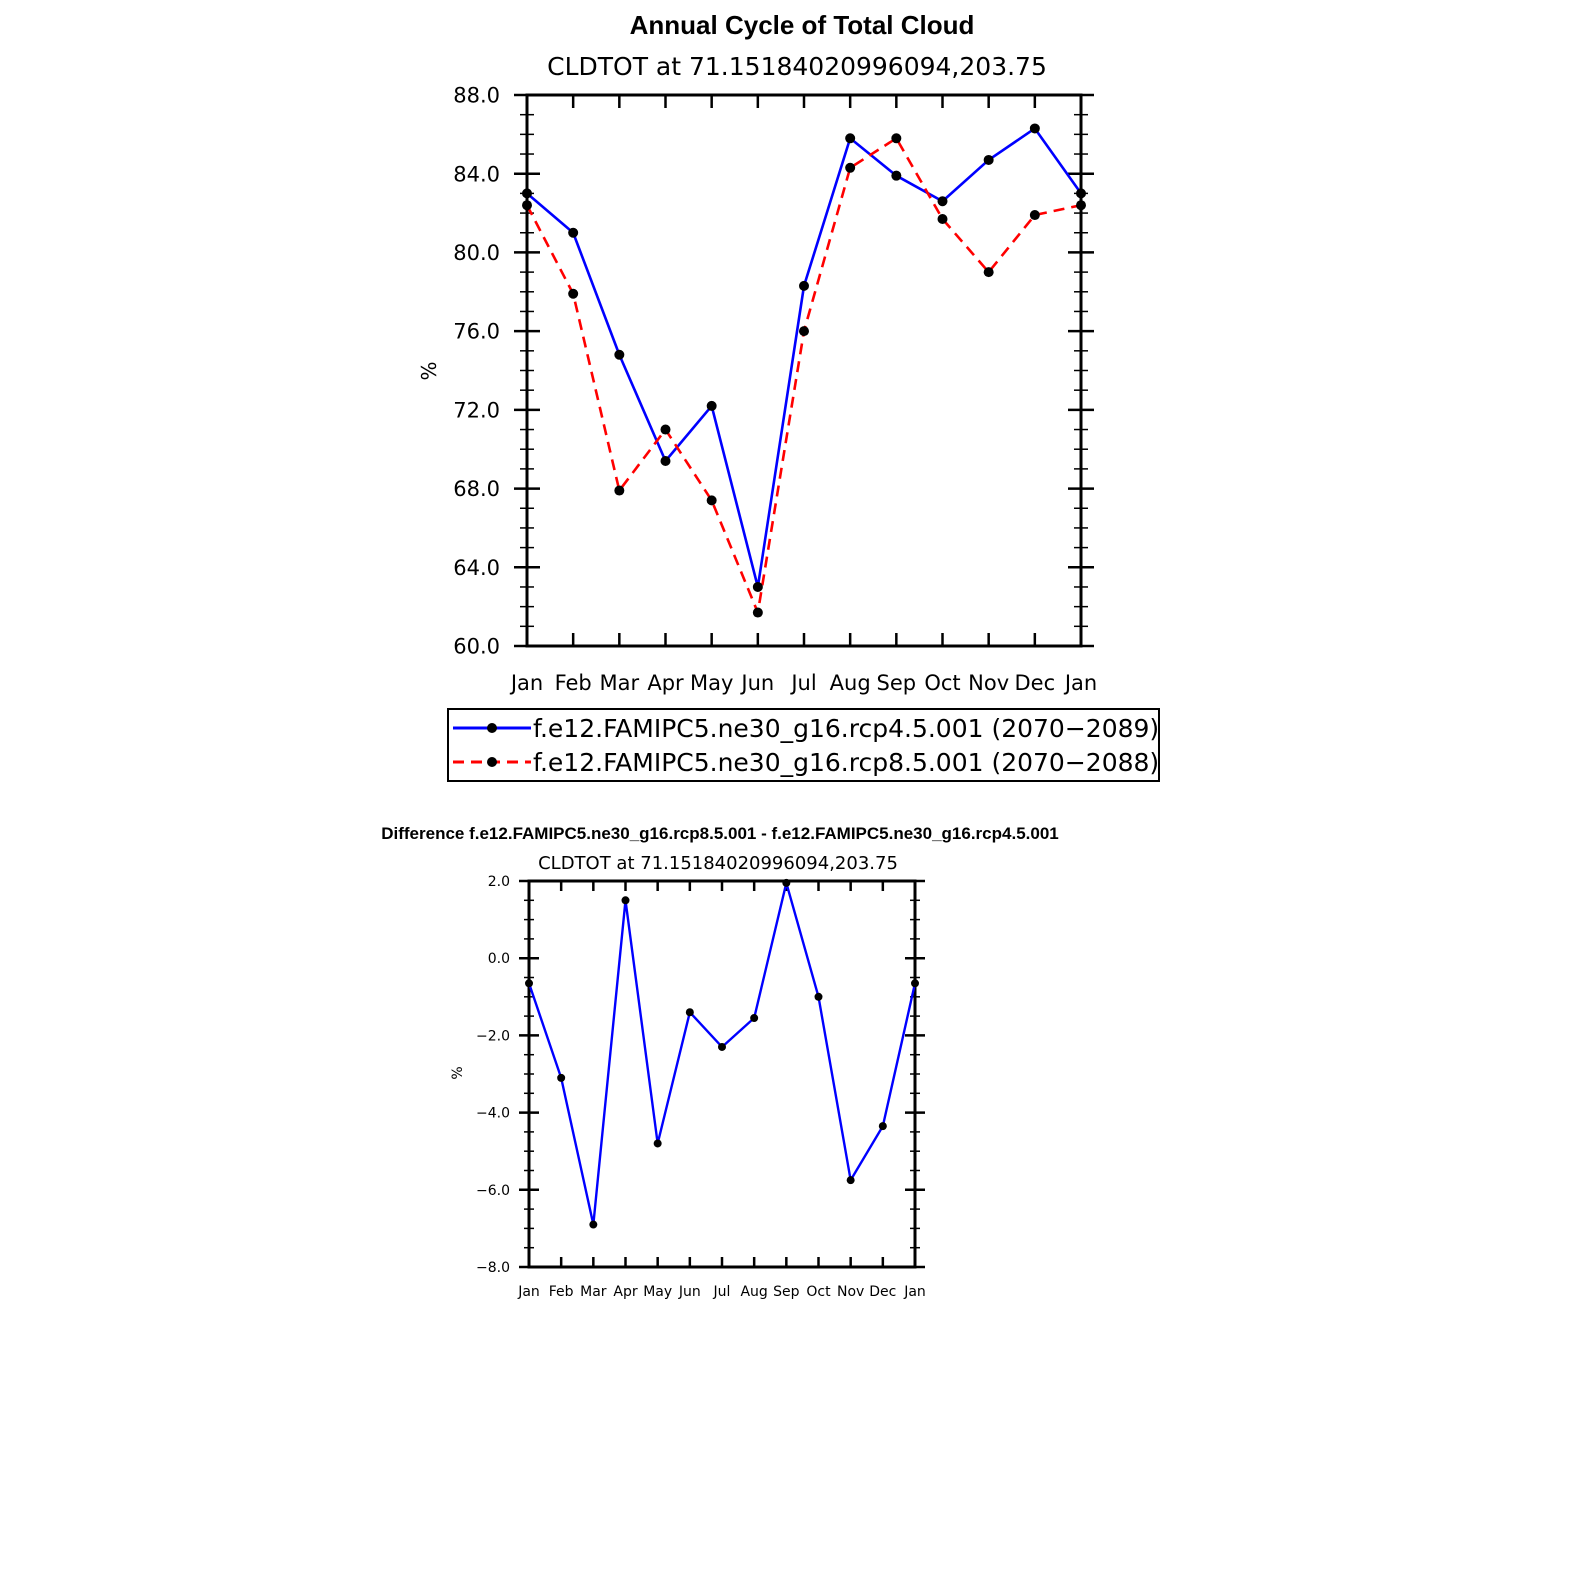 This screenshot has width=1574, height=1574. What do you see at coordinates (802, 25) in the screenshot?
I see `chart1-title: Annual Cycle of Total Cloud` at bounding box center [802, 25].